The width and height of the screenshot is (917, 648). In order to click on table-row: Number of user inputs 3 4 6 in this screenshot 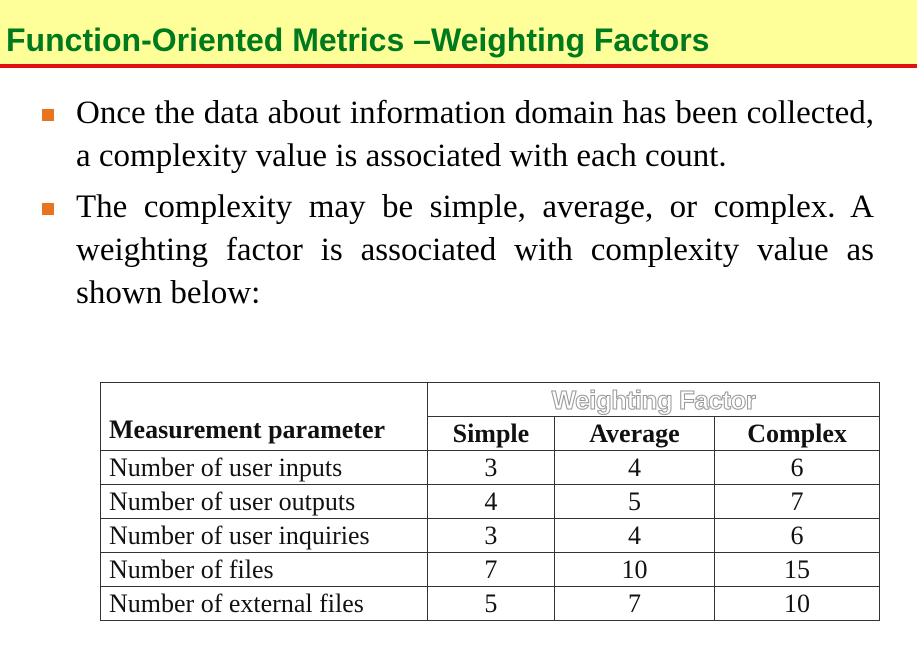, I will do `click(489, 467)`.